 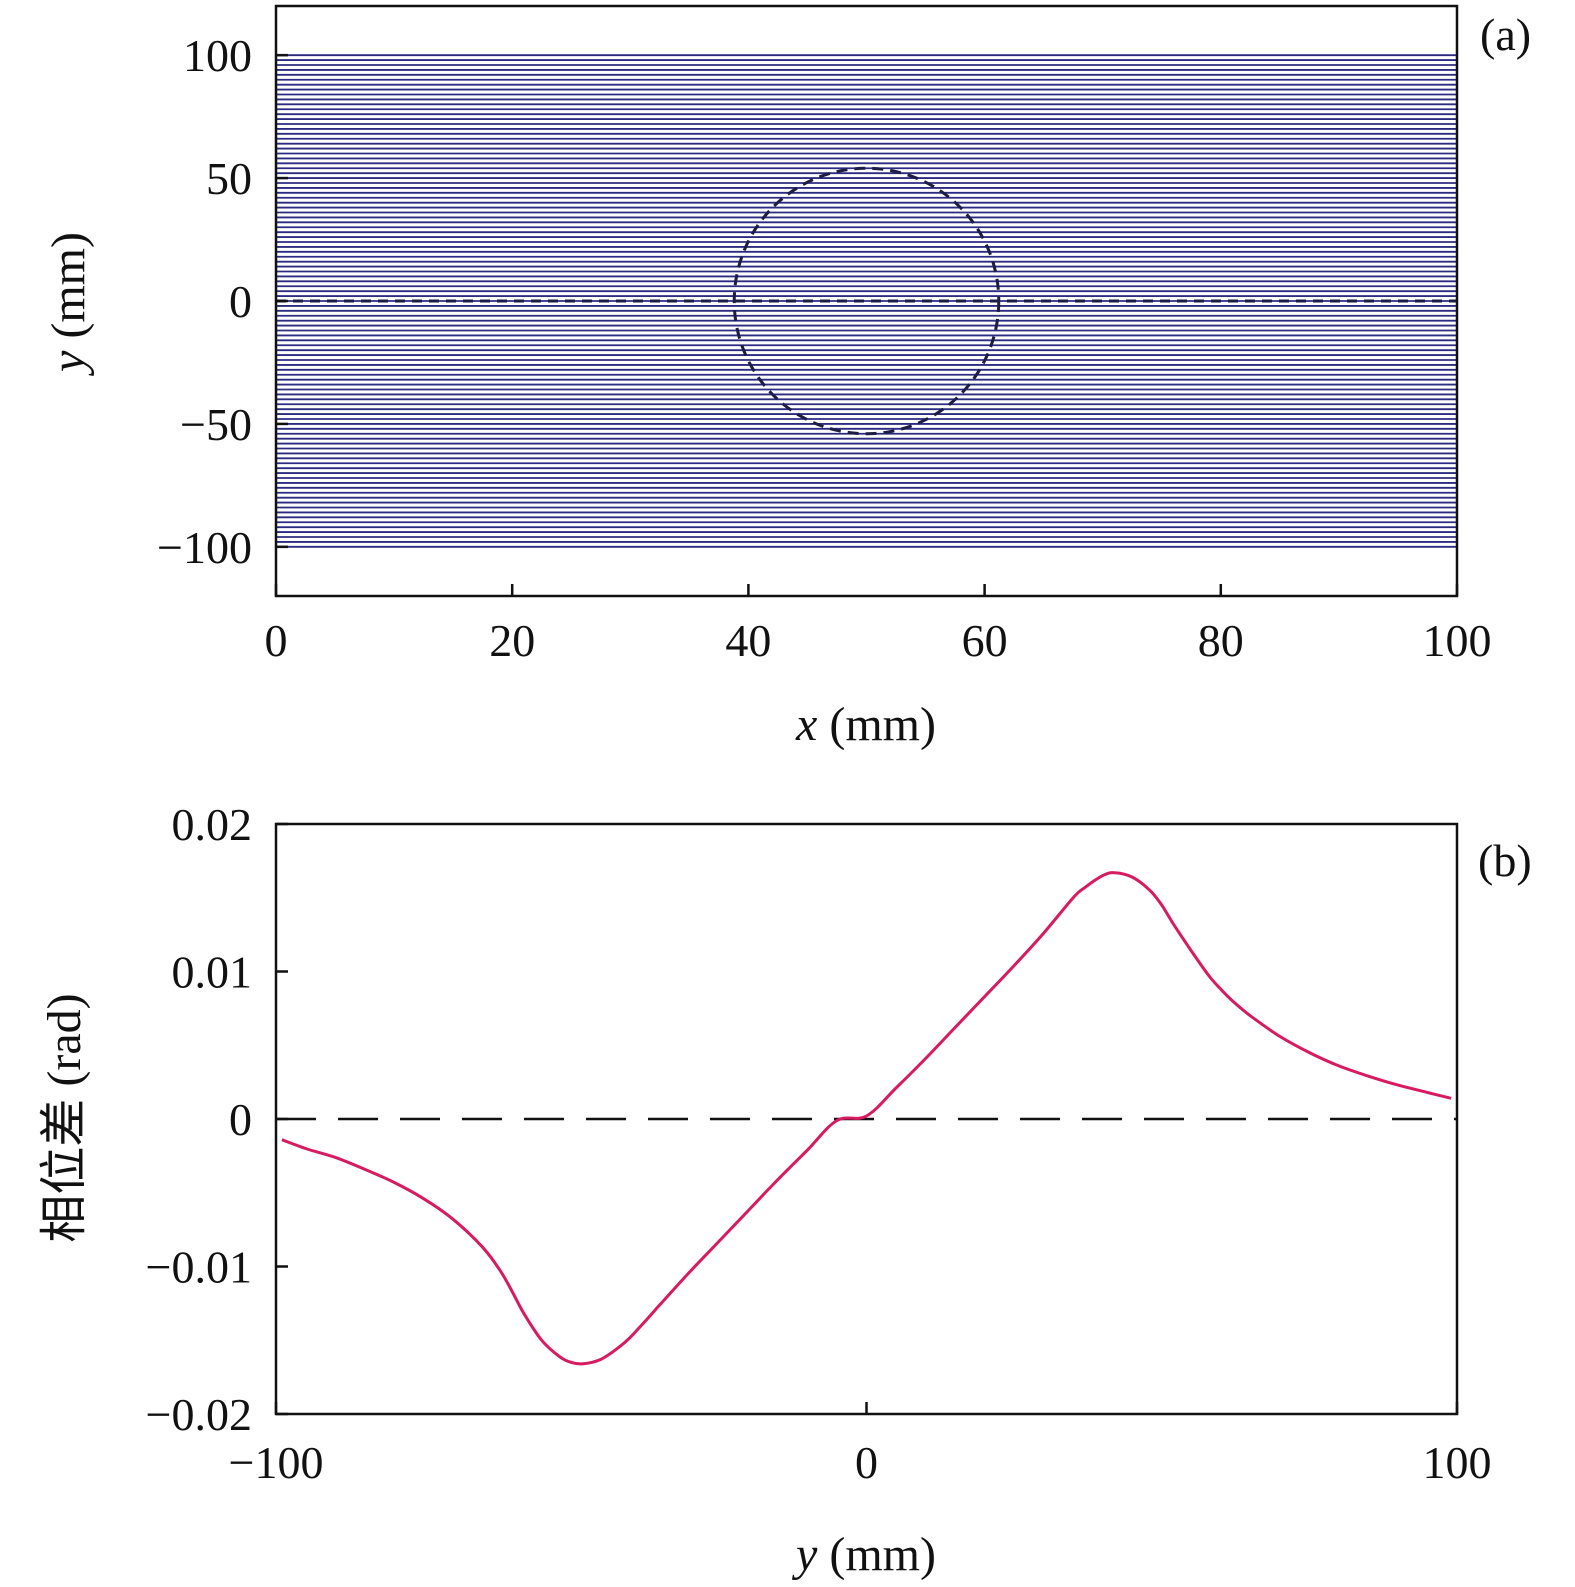 I want to click on a-y-tick-label: −50, so click(x=216, y=424).